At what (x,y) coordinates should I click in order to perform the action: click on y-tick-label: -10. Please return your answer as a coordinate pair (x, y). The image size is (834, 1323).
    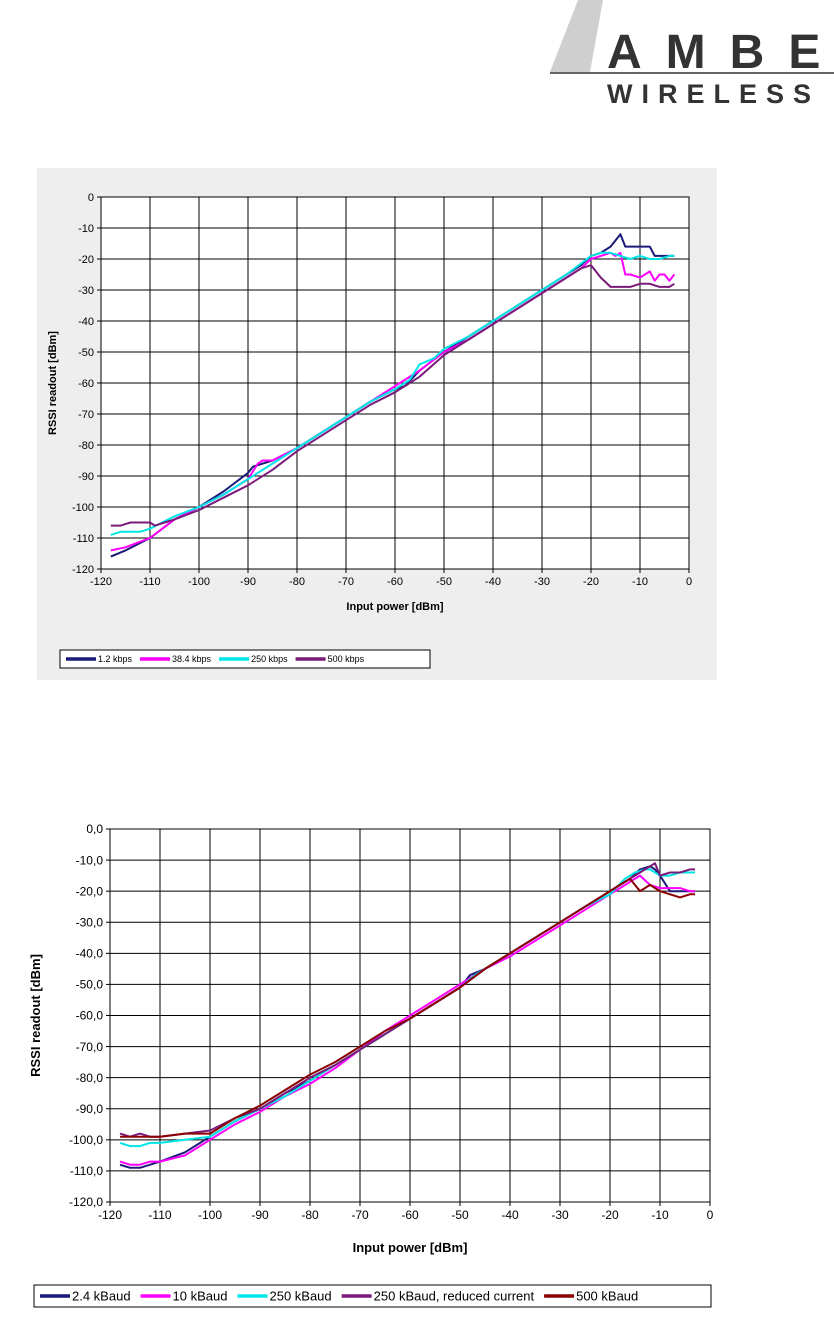
    Looking at the image, I should click on (86, 229).